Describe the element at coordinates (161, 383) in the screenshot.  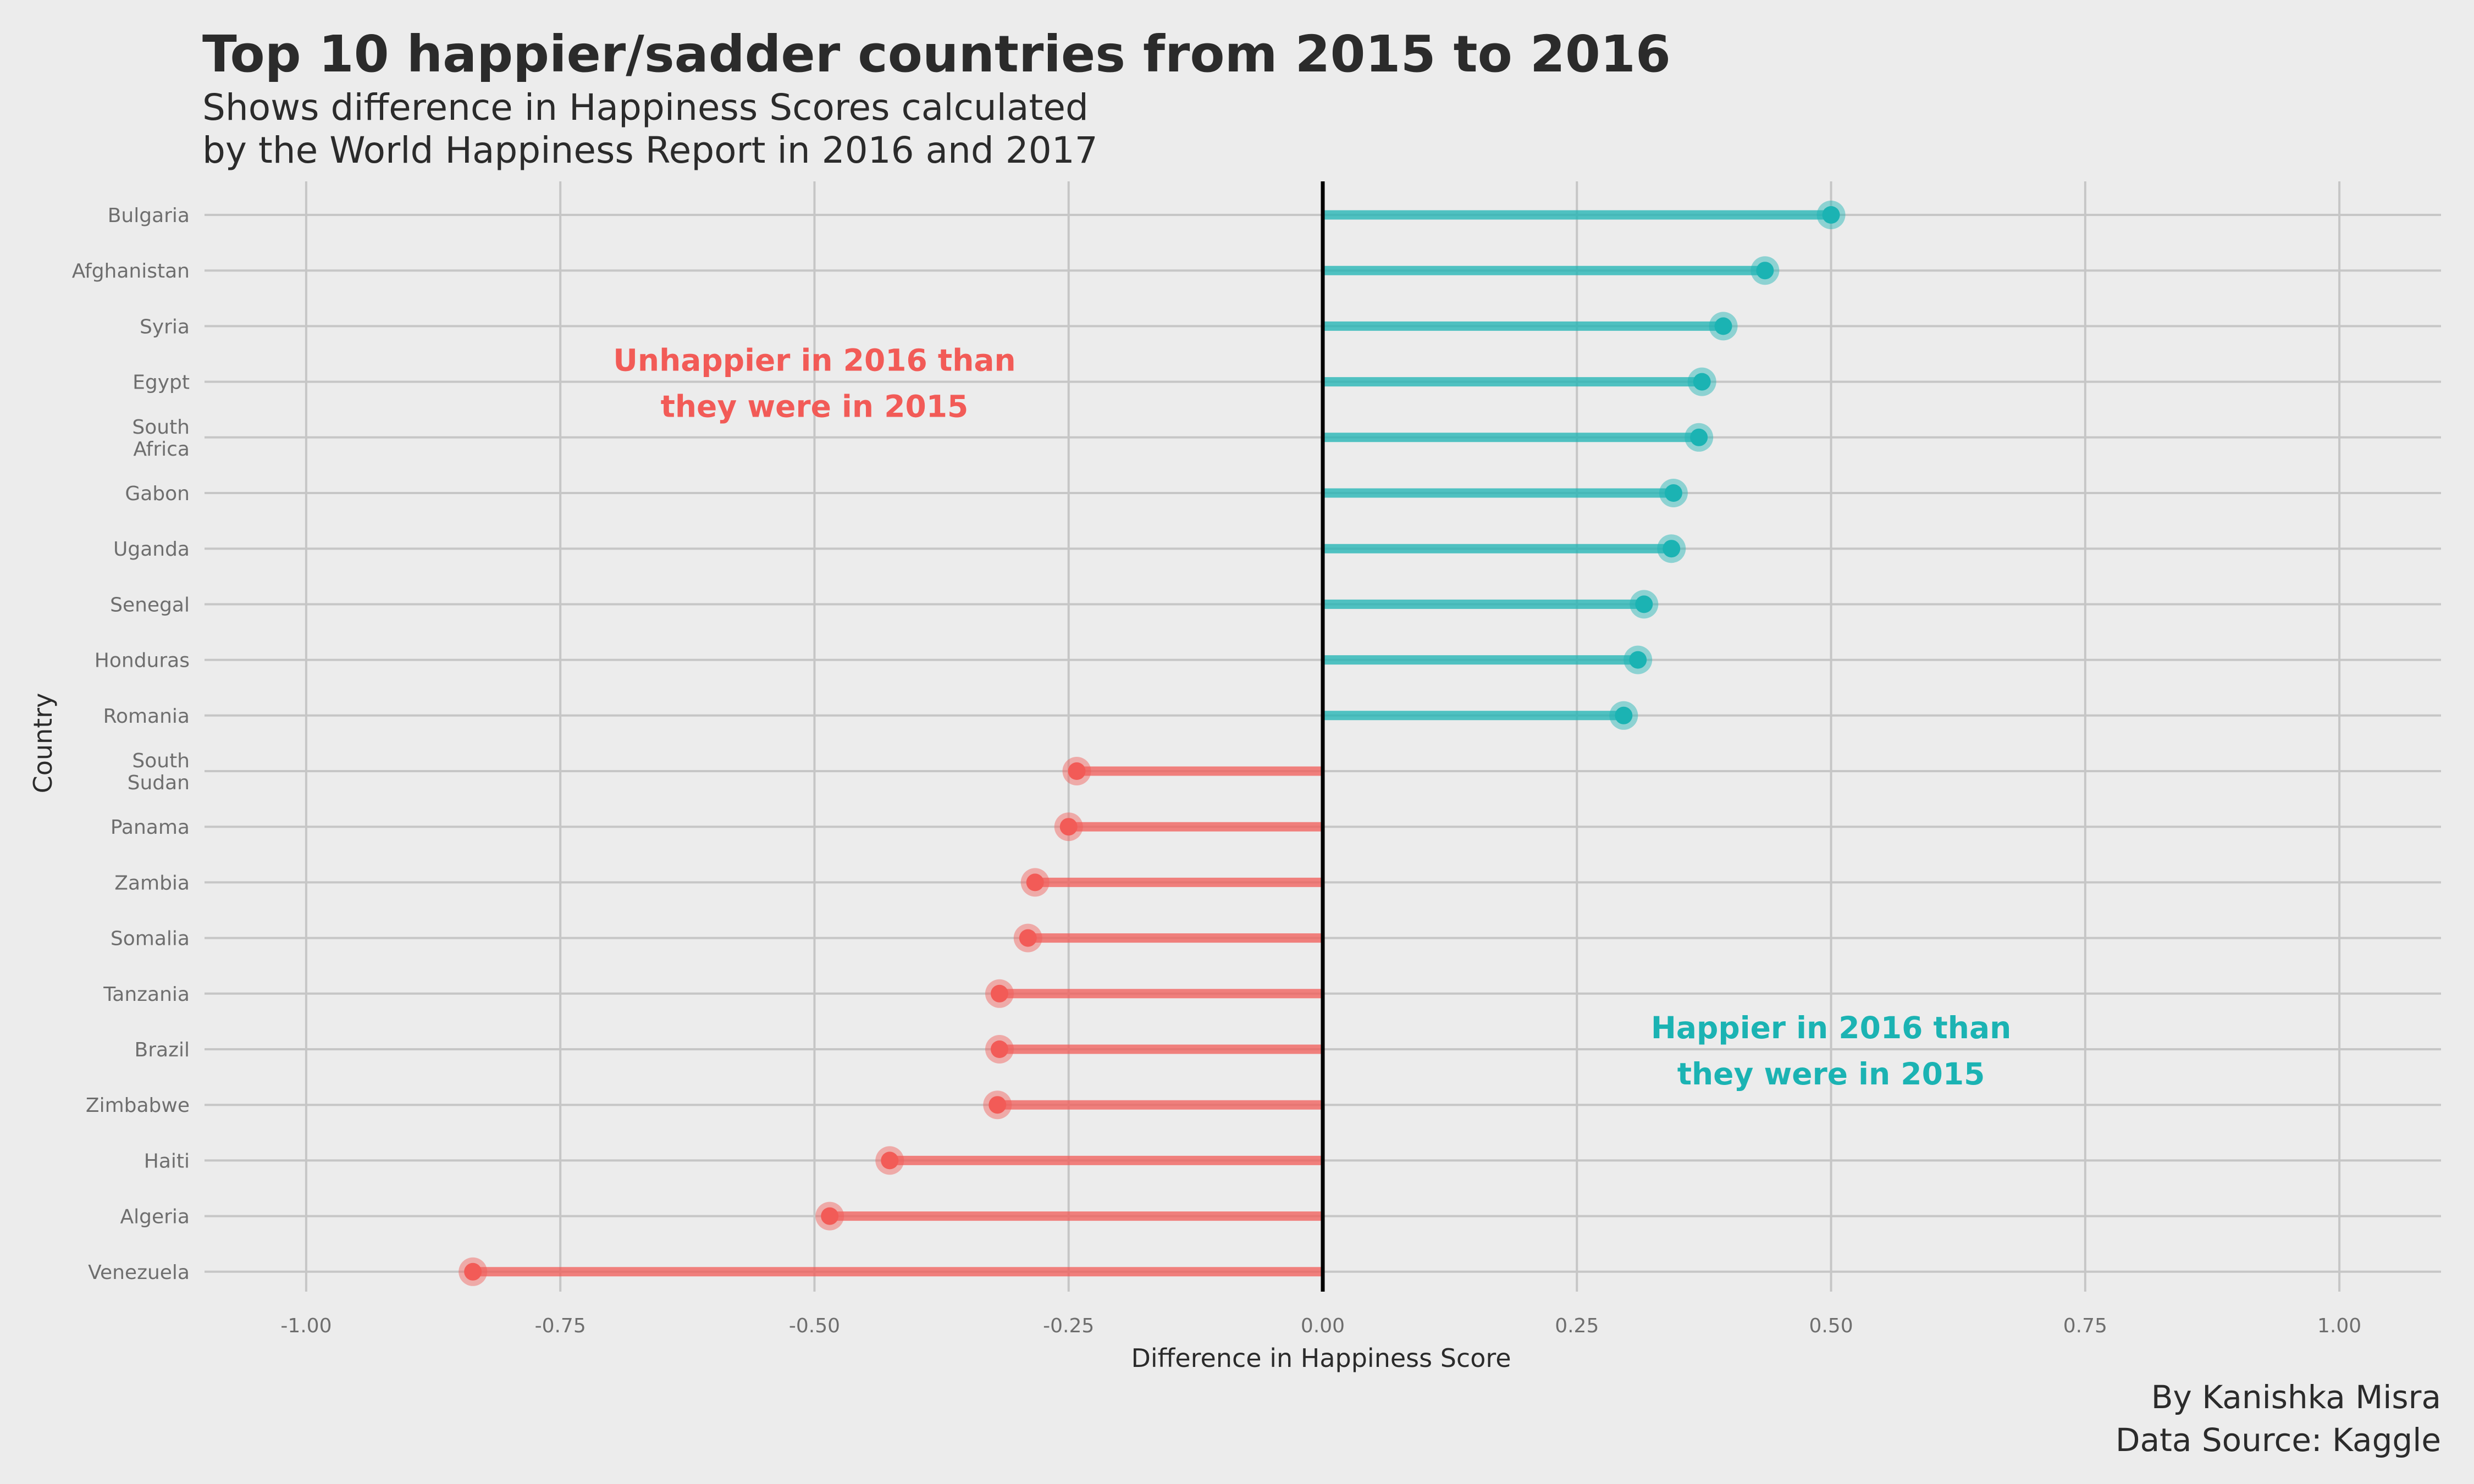
I see `y-tick-label: Egypt` at that location.